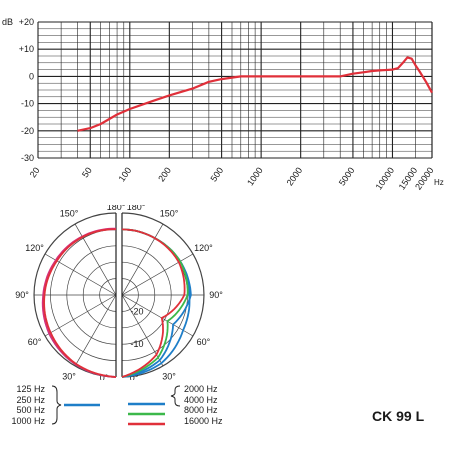 The width and height of the screenshot is (450, 450). Describe the element at coordinates (30, 389) in the screenshot. I see `legend-label: 125 Hz` at that location.